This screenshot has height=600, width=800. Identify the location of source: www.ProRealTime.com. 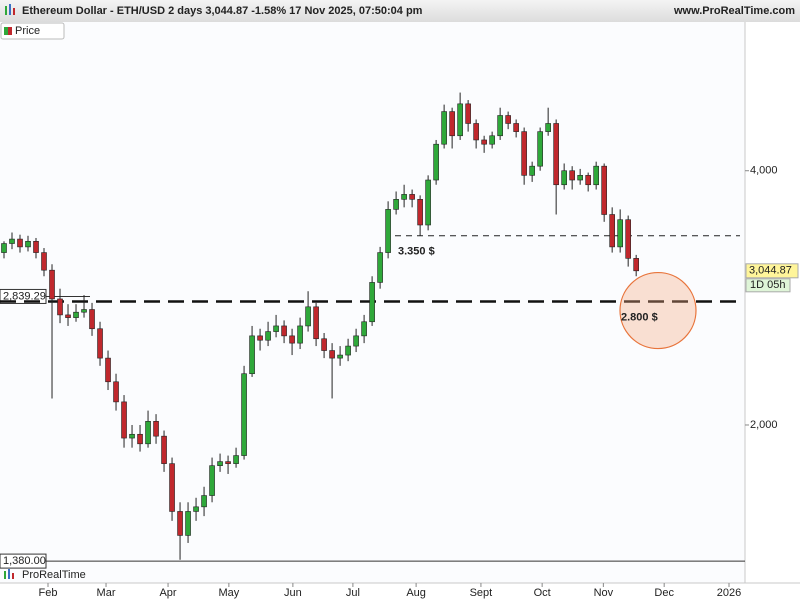
(734, 11).